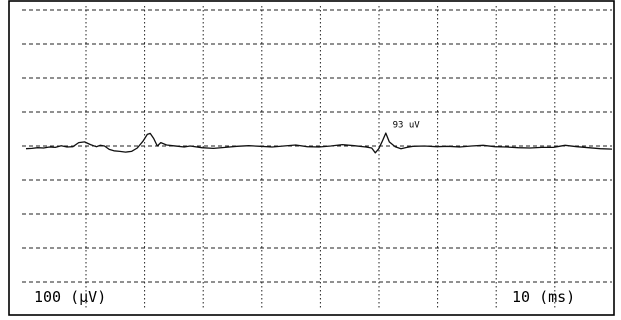 The image size is (621, 320). Describe the element at coordinates (543, 297) in the screenshot. I see `time-scale-label: 10 (ms)` at that location.